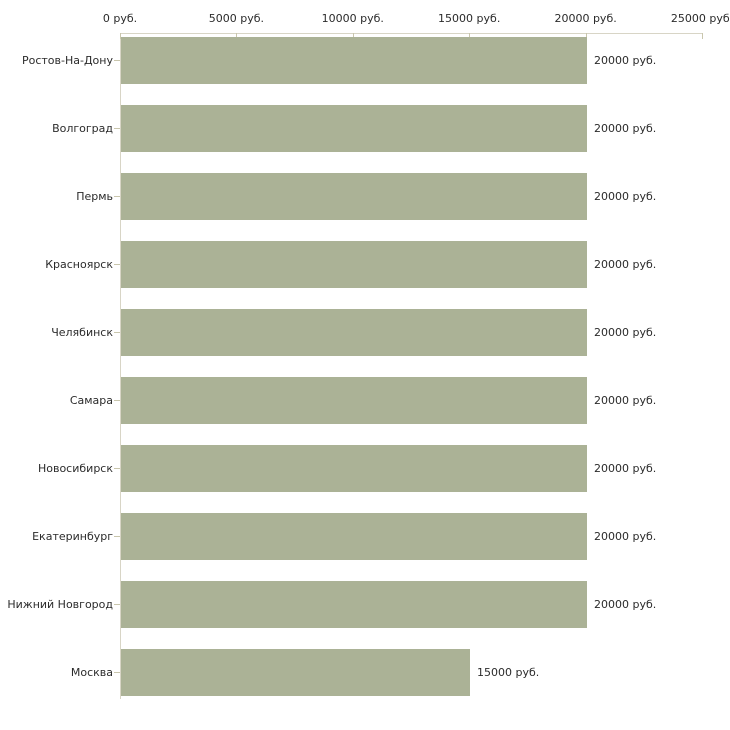  I want to click on bar-row: Москва 15000 руб., so click(365, 672).